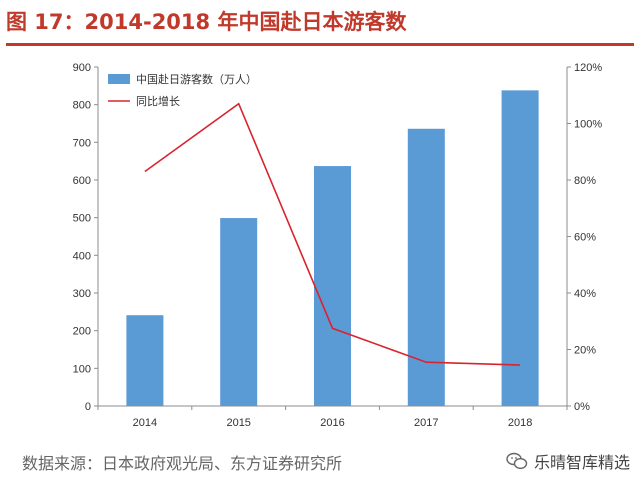  I want to click on y2-tick-label: 60%, so click(585, 238).